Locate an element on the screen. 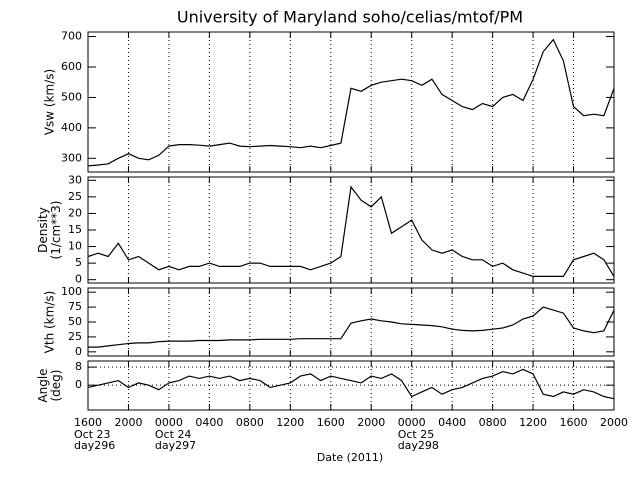 The width and height of the screenshot is (640, 480). y-tick-label: 15 is located at coordinates (75, 229).